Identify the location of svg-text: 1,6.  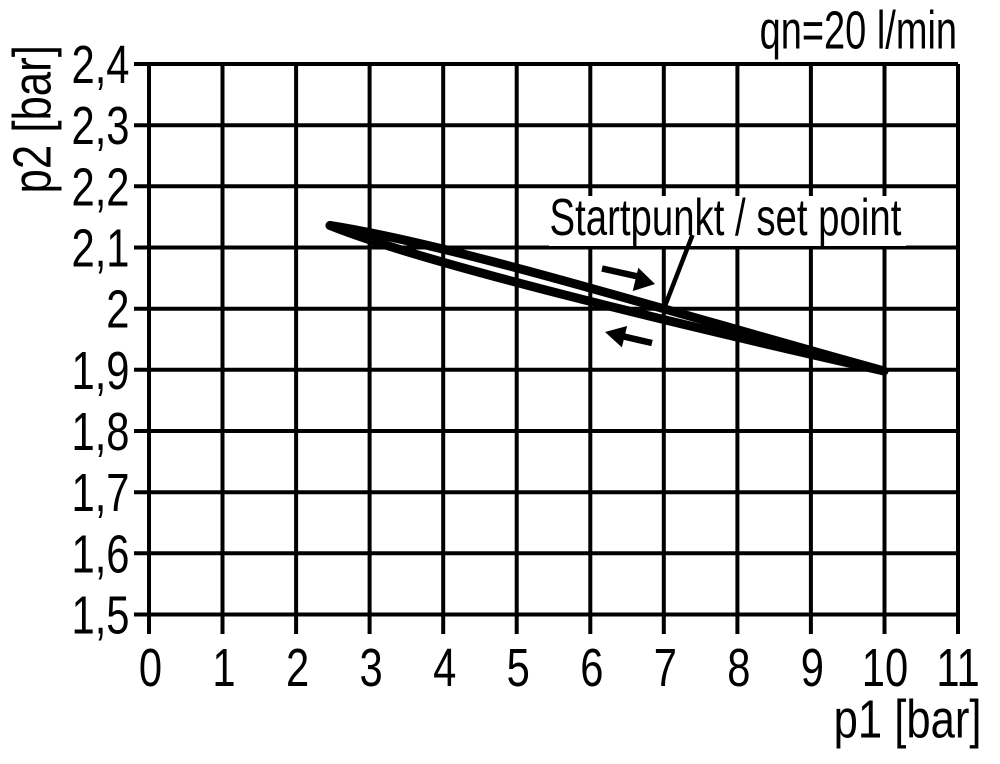
(100, 554).